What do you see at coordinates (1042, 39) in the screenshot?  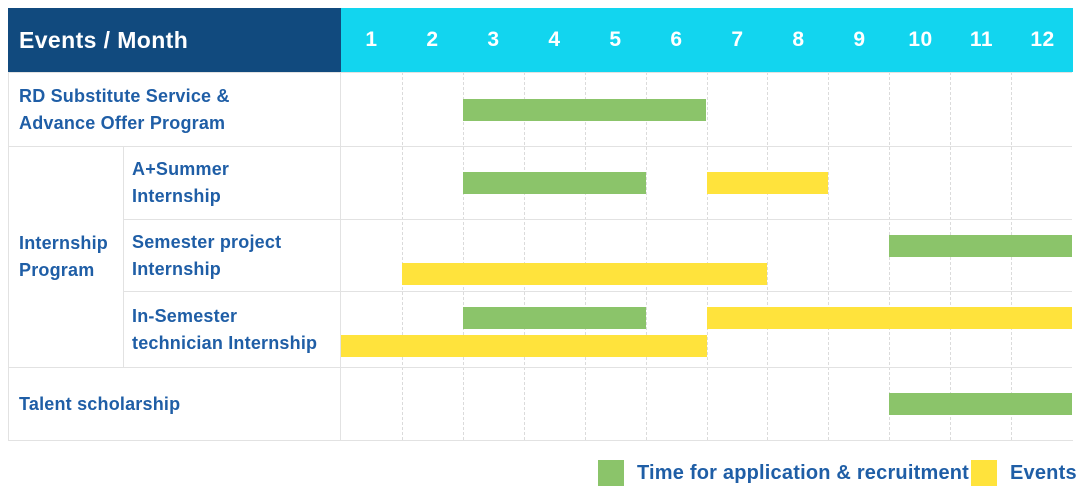 I see `month-header-12: 12` at bounding box center [1042, 39].